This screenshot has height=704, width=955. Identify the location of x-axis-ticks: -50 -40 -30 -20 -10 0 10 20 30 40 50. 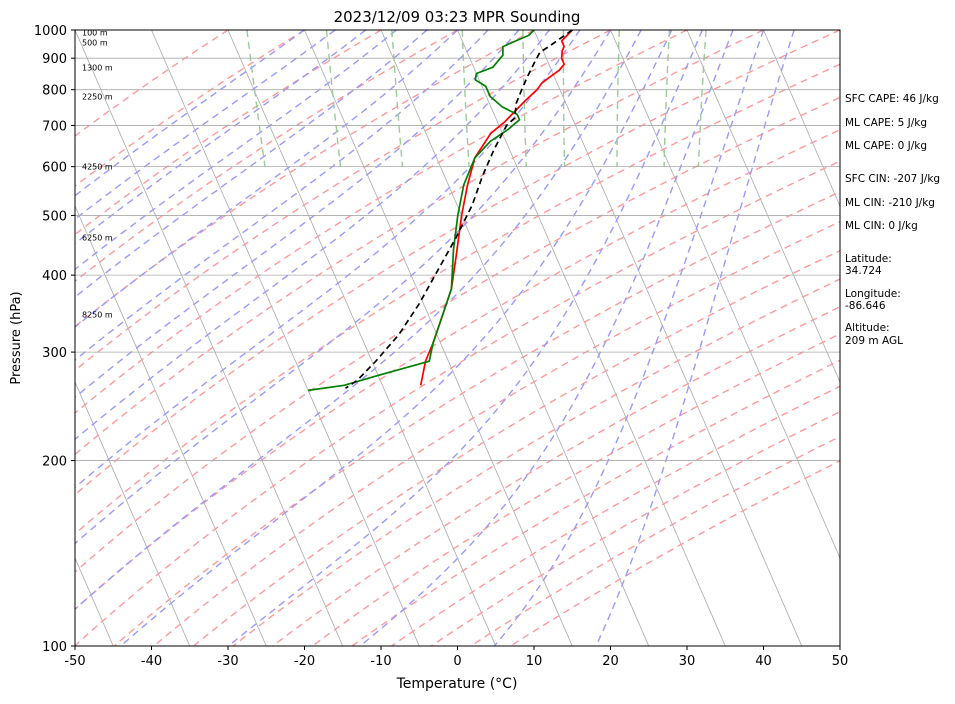
(456, 657).